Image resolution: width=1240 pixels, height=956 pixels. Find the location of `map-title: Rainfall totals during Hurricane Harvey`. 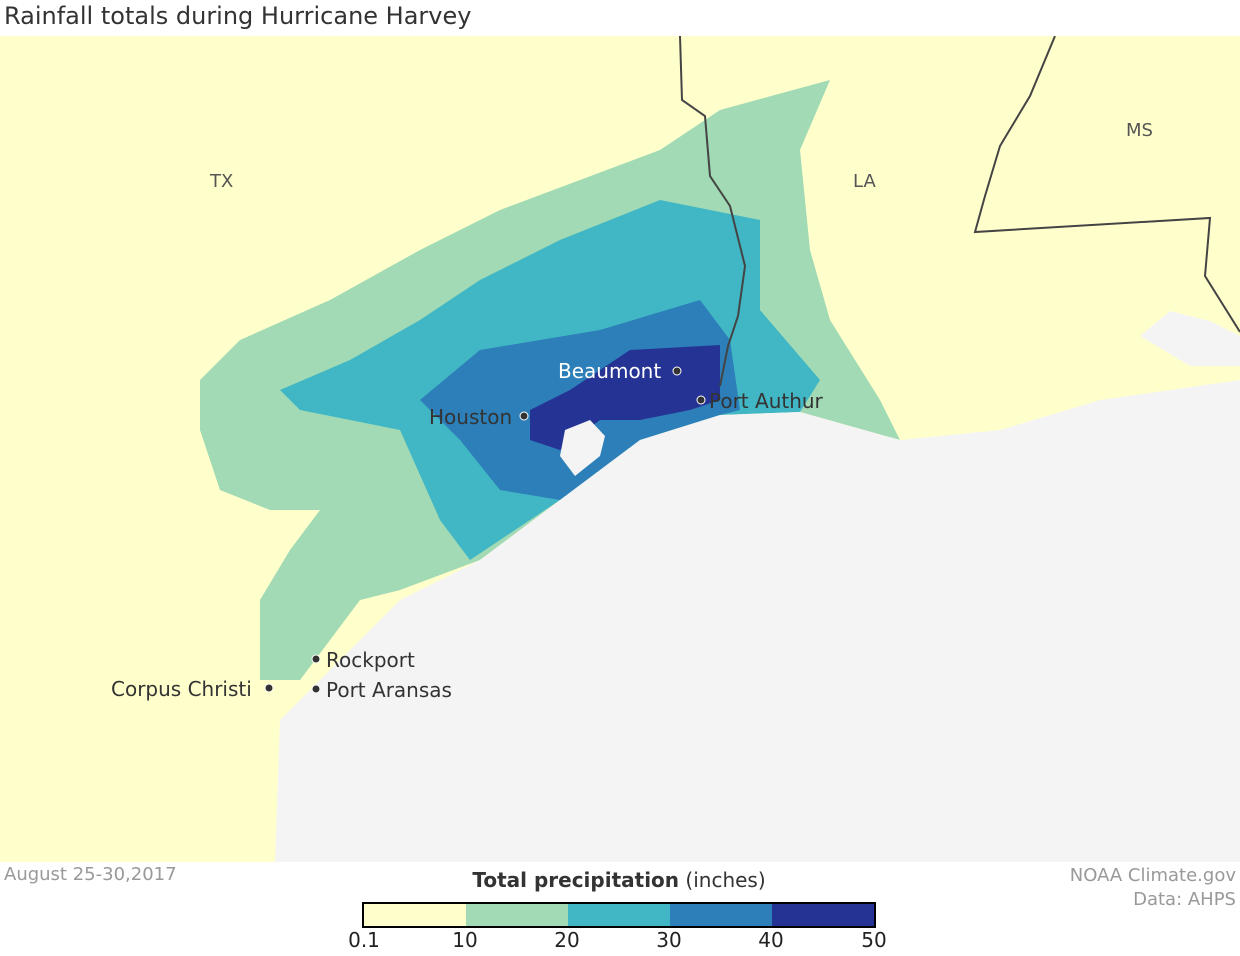

map-title: Rainfall totals during Hurricane Harvey is located at coordinates (238, 16).